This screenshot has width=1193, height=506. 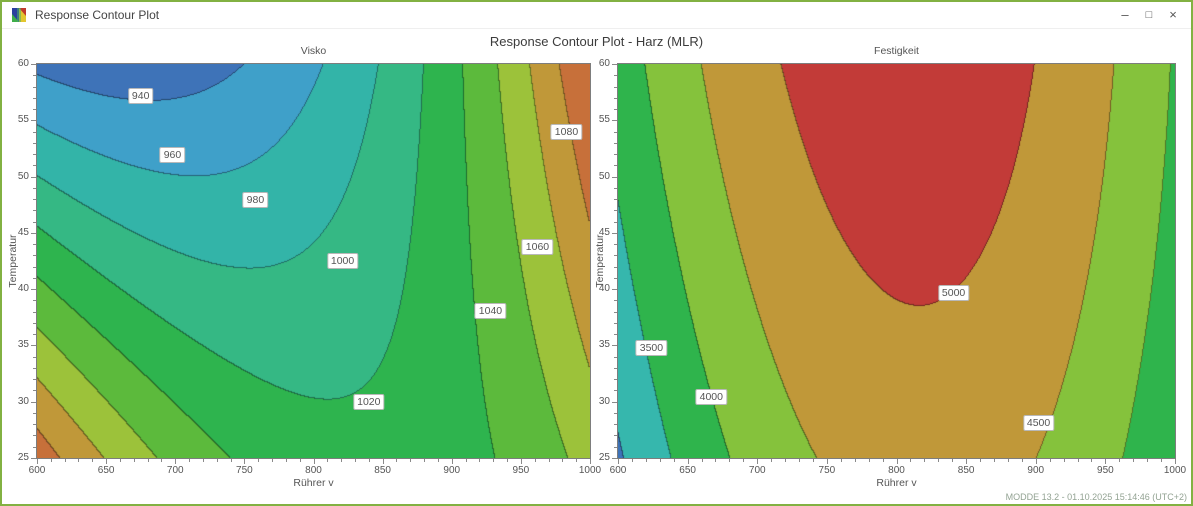 I want to click on contour-line-label: 940, so click(x=140, y=95).